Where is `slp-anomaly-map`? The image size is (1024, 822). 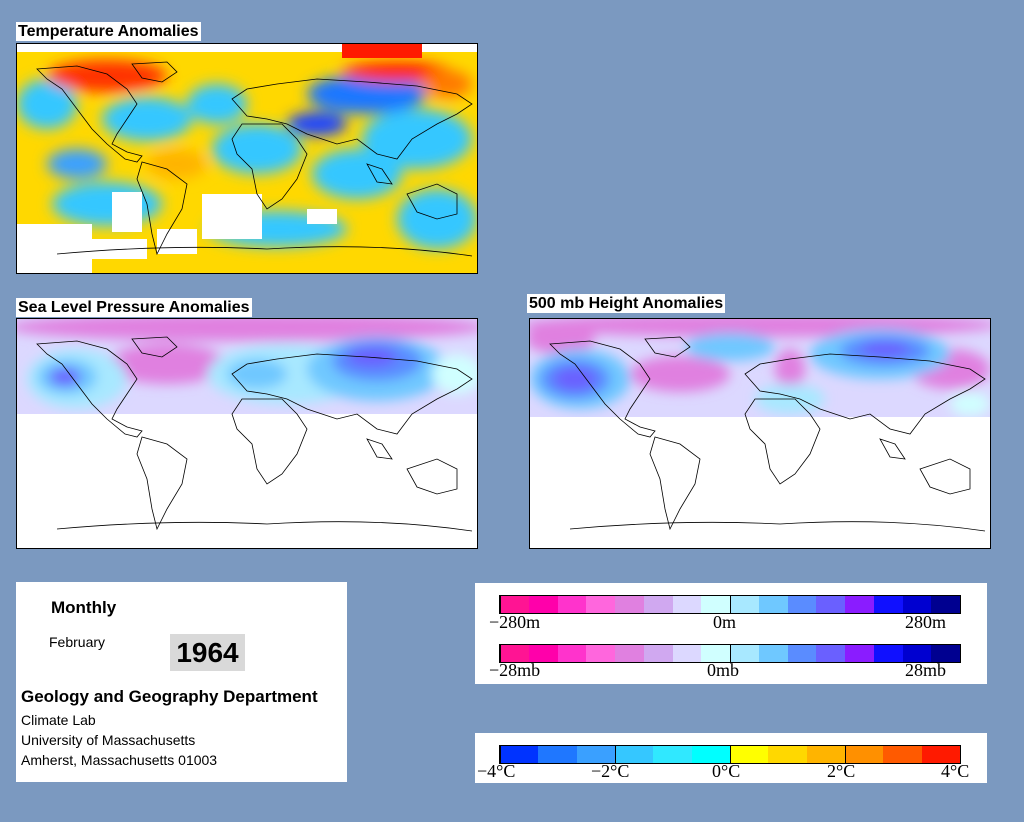
slp-anomaly-map is located at coordinates (247, 433).